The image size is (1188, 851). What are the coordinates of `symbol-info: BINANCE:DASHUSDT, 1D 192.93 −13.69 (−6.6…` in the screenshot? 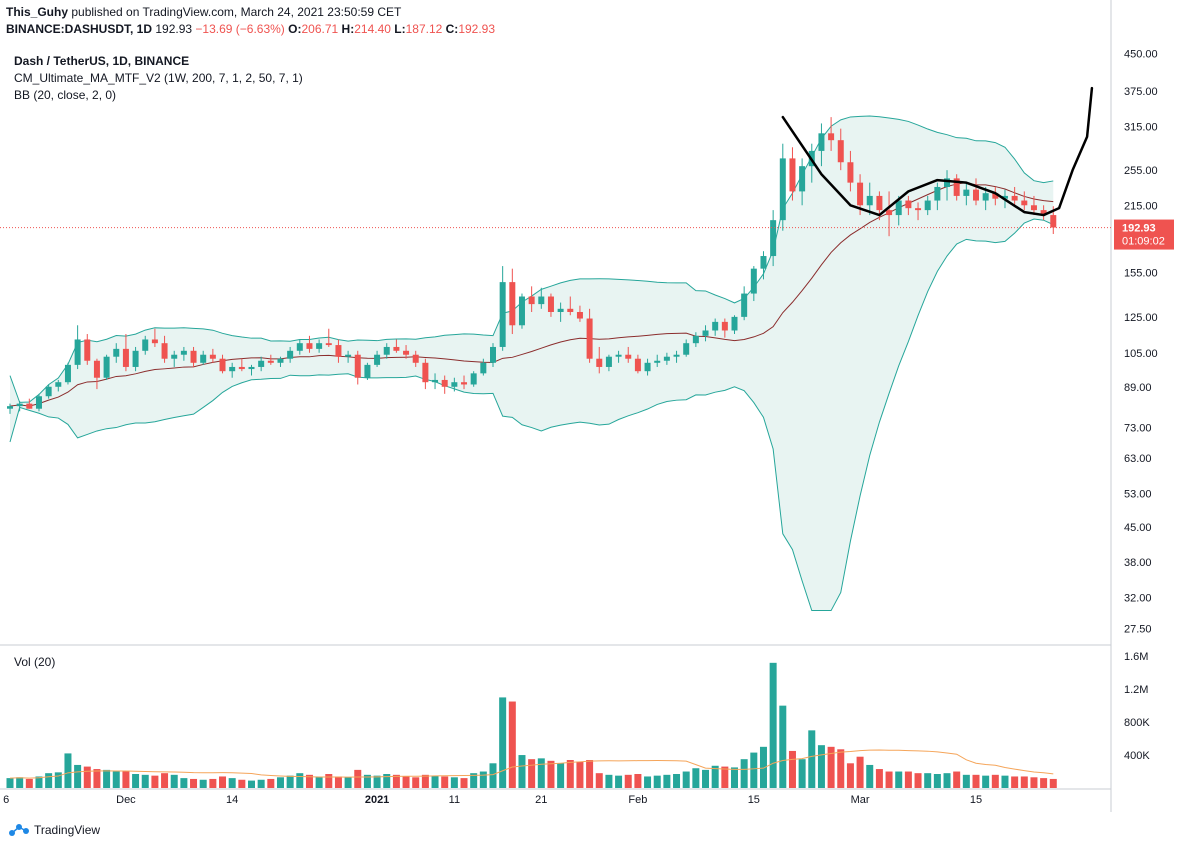 It's located at (250, 29).